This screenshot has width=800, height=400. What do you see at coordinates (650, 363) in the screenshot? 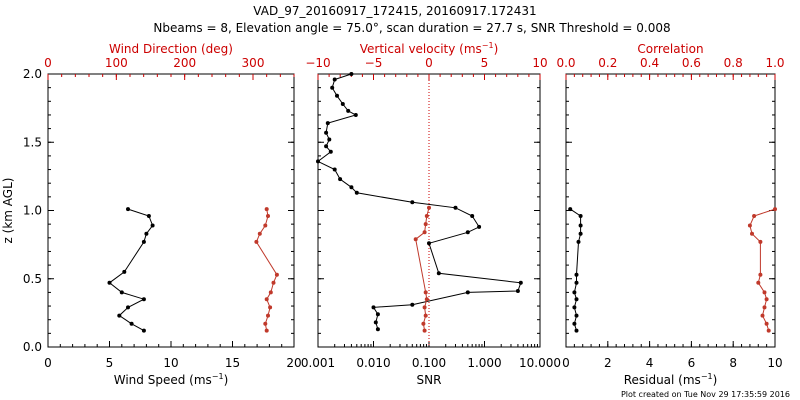
I see `x-bottom-tick-label: 4` at bounding box center [650, 363].